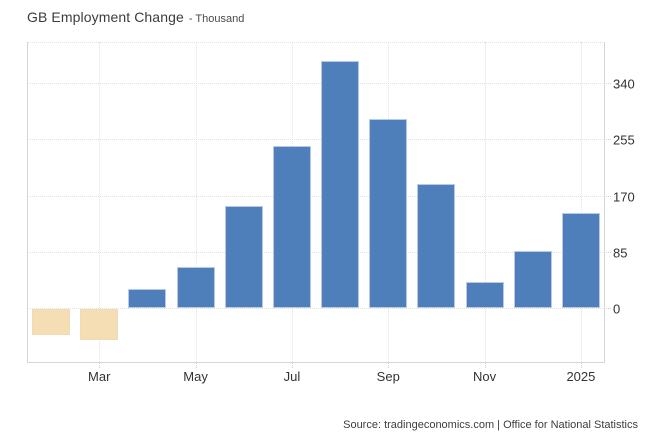 The height and width of the screenshot is (442, 647). What do you see at coordinates (388, 376) in the screenshot?
I see `x-axis-label: Sep` at bounding box center [388, 376].